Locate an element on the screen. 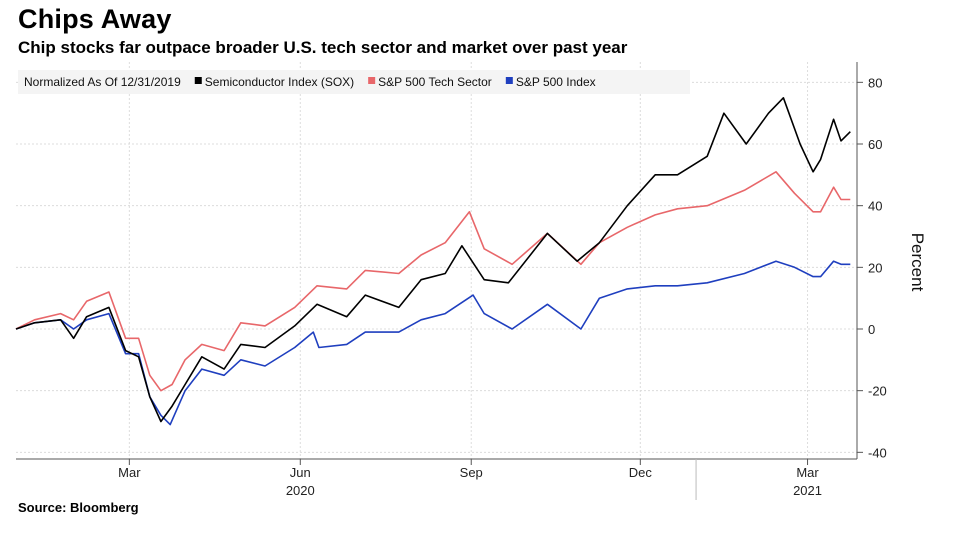 The width and height of the screenshot is (955, 544). legend-note: Normalized As Of 12/31/2019 is located at coordinates (102, 82).